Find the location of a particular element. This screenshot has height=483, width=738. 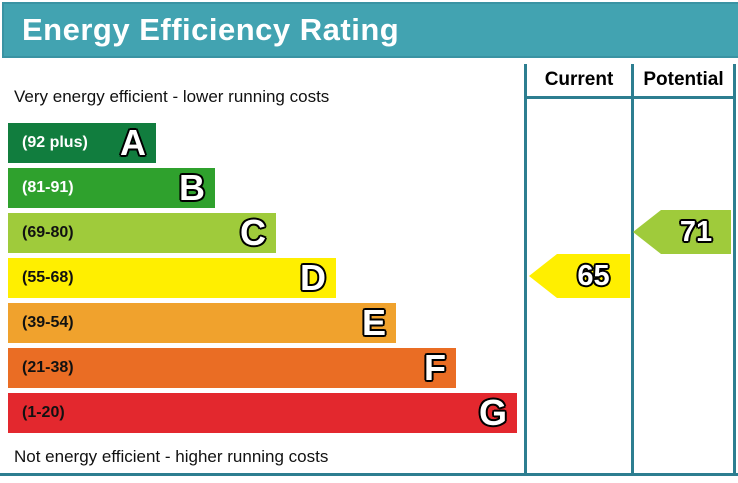

band-f-letter: F is located at coordinates (435, 367).